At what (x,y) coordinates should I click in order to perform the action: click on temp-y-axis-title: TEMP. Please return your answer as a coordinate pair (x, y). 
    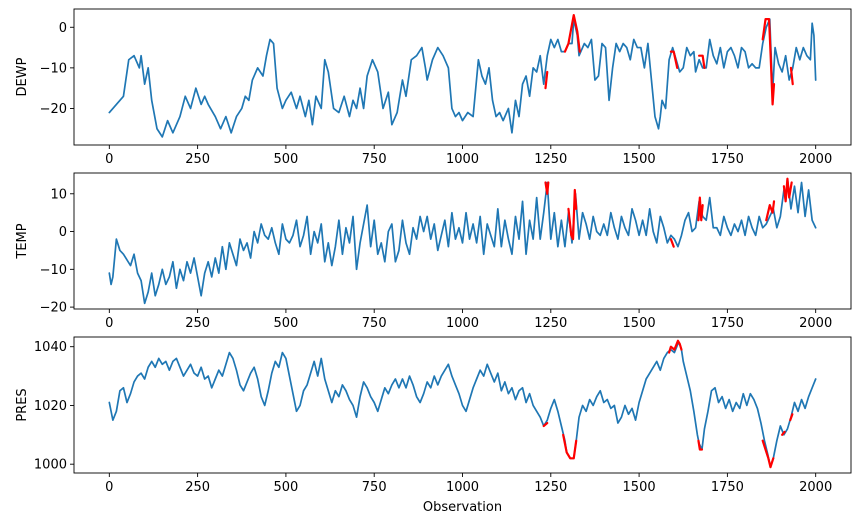
    Looking at the image, I should click on (22, 241).